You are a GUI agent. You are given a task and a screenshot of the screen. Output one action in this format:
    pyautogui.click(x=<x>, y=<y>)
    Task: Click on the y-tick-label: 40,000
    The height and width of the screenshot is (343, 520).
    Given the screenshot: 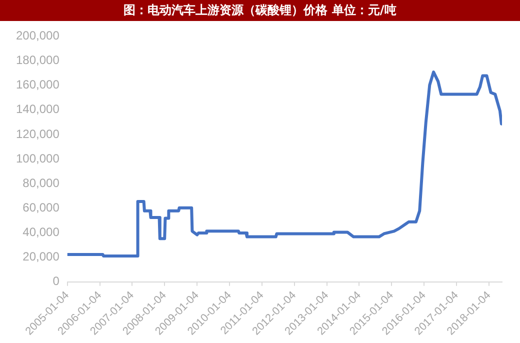 What is the action you would take?
    pyautogui.click(x=41, y=232)
    